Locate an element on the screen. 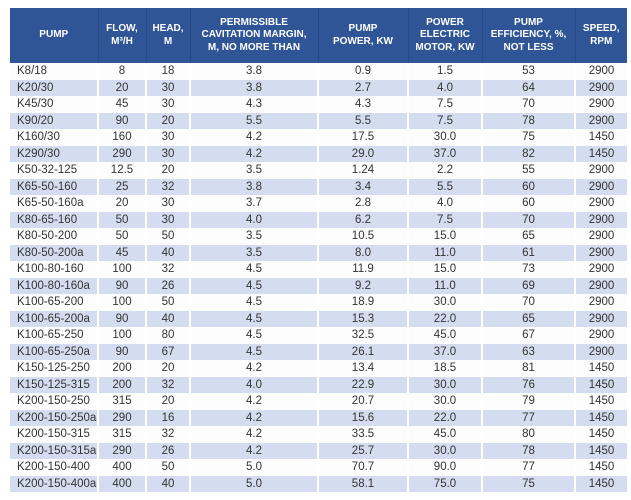 This screenshot has height=500, width=631. value-cell: 20.7 is located at coordinates (362, 401).